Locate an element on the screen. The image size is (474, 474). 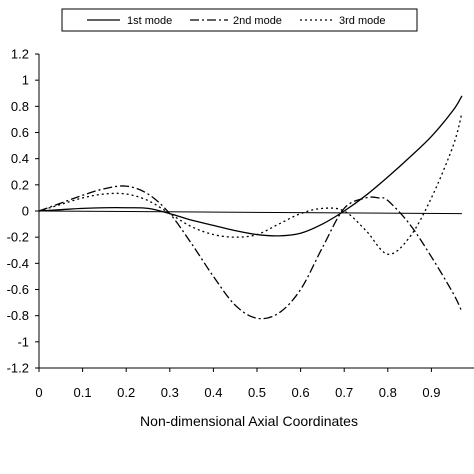
y-axis-ticks: 1.2 1 0.8 0.6 0.4 0.2 0 -0.2 -0.4 -0.6 -0.8 -1 -1.2 is located at coordinates (23, 211).